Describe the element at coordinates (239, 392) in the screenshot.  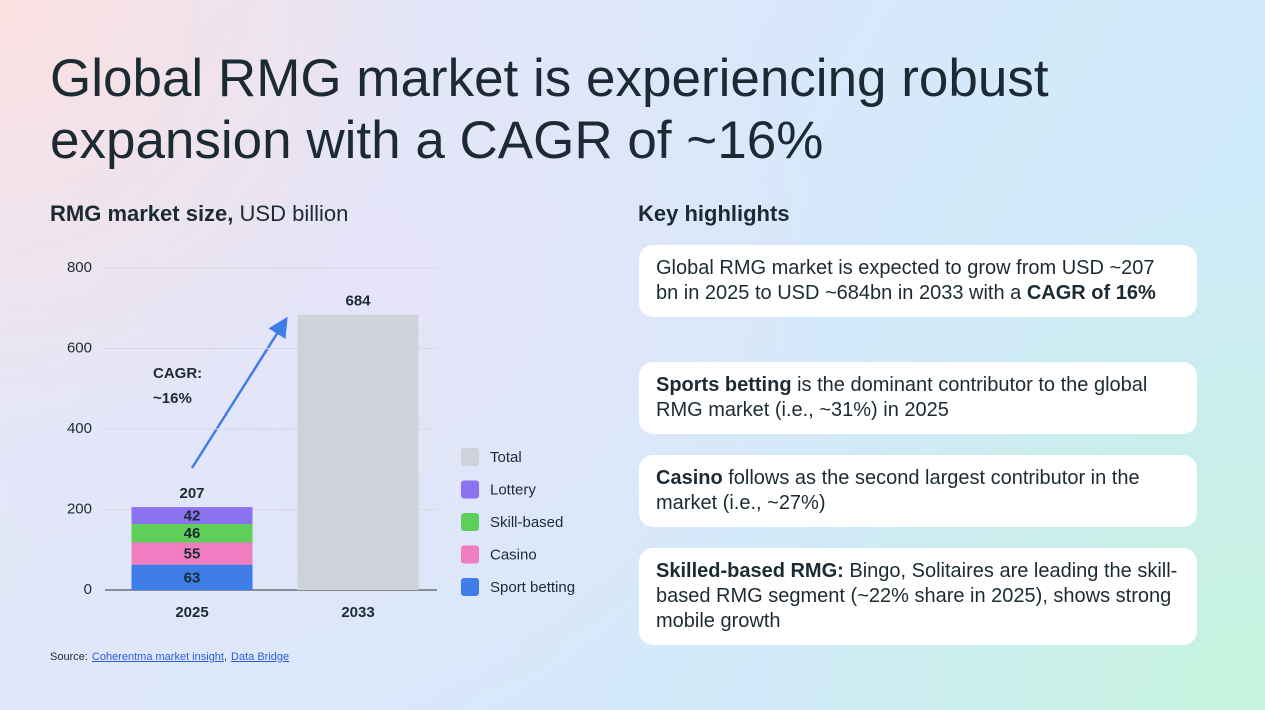
I see `growth-arrow` at that location.